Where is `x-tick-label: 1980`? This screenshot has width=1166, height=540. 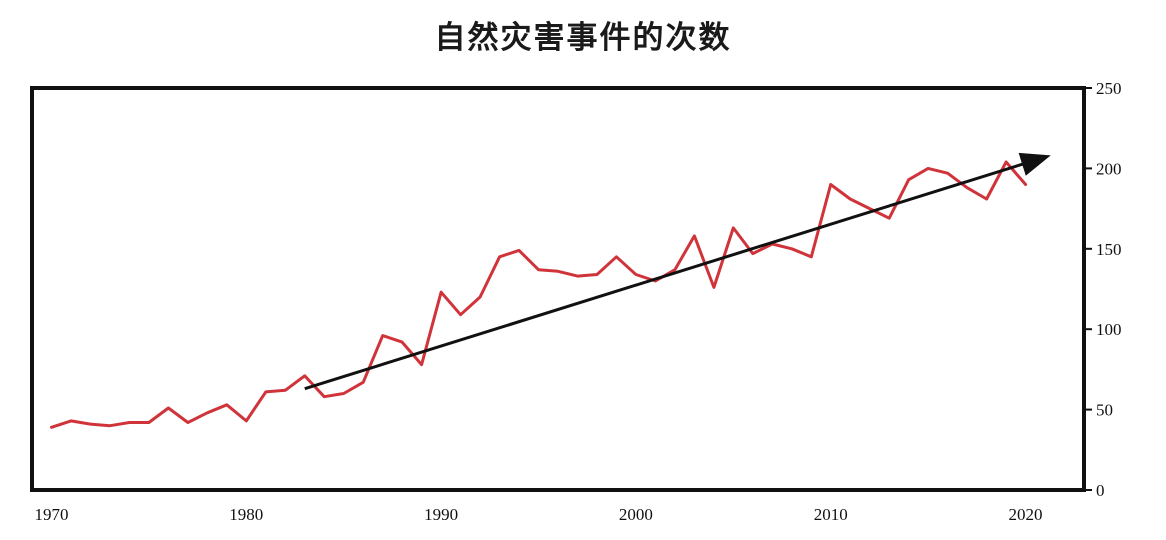
x-tick-label: 1980 is located at coordinates (246, 514).